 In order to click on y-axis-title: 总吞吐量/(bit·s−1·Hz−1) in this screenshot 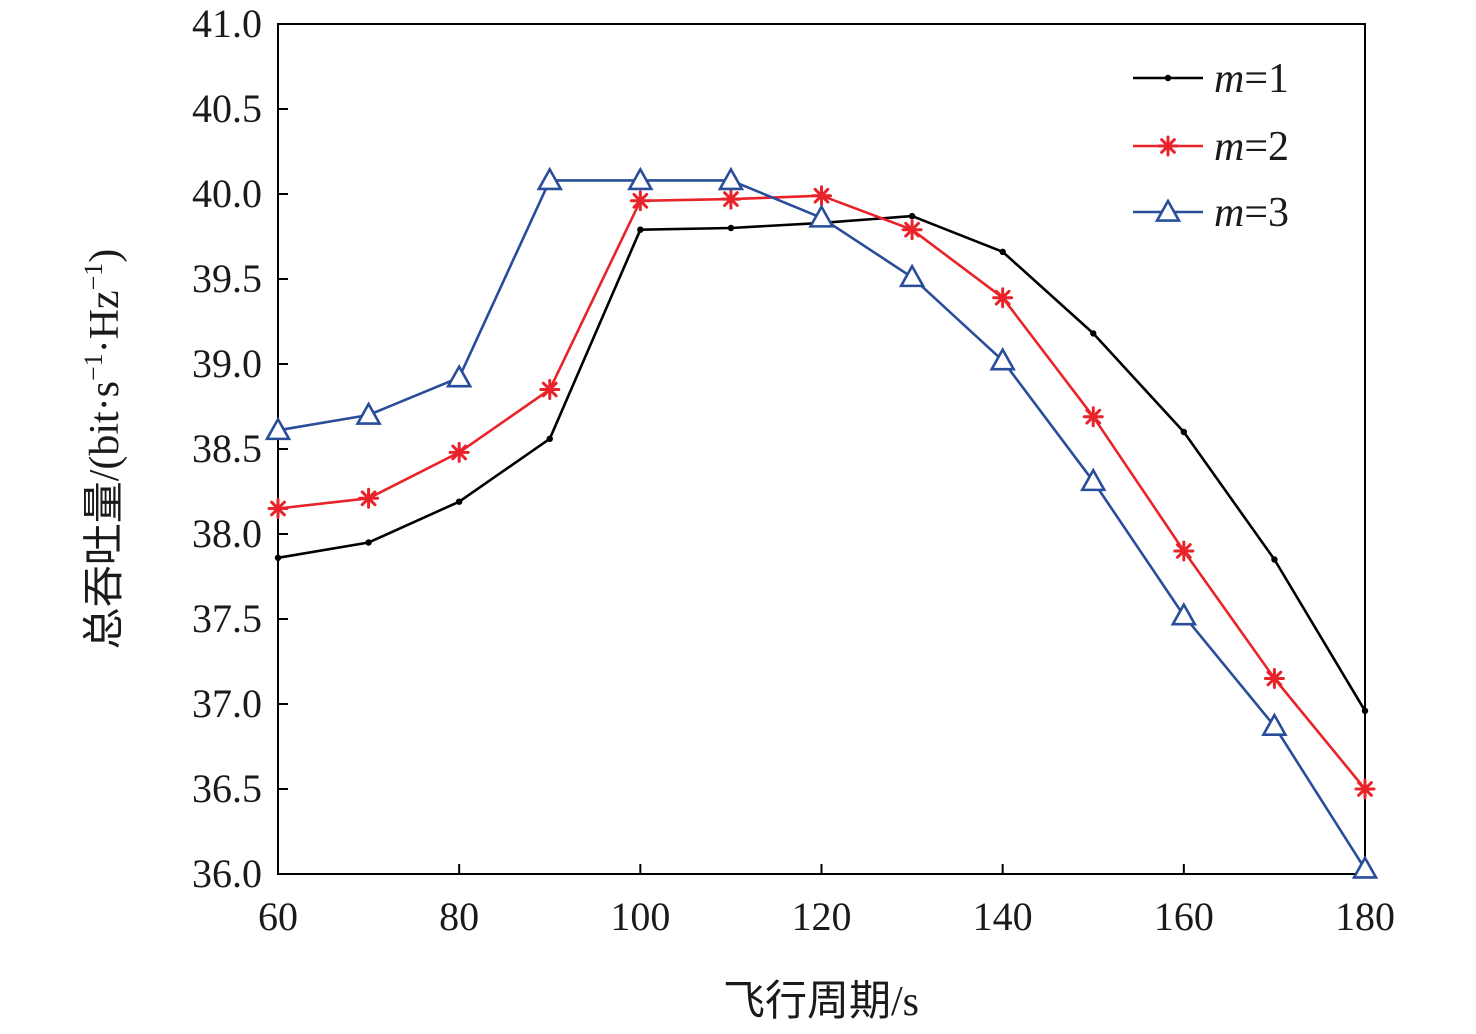, I will do `click(103, 449)`.